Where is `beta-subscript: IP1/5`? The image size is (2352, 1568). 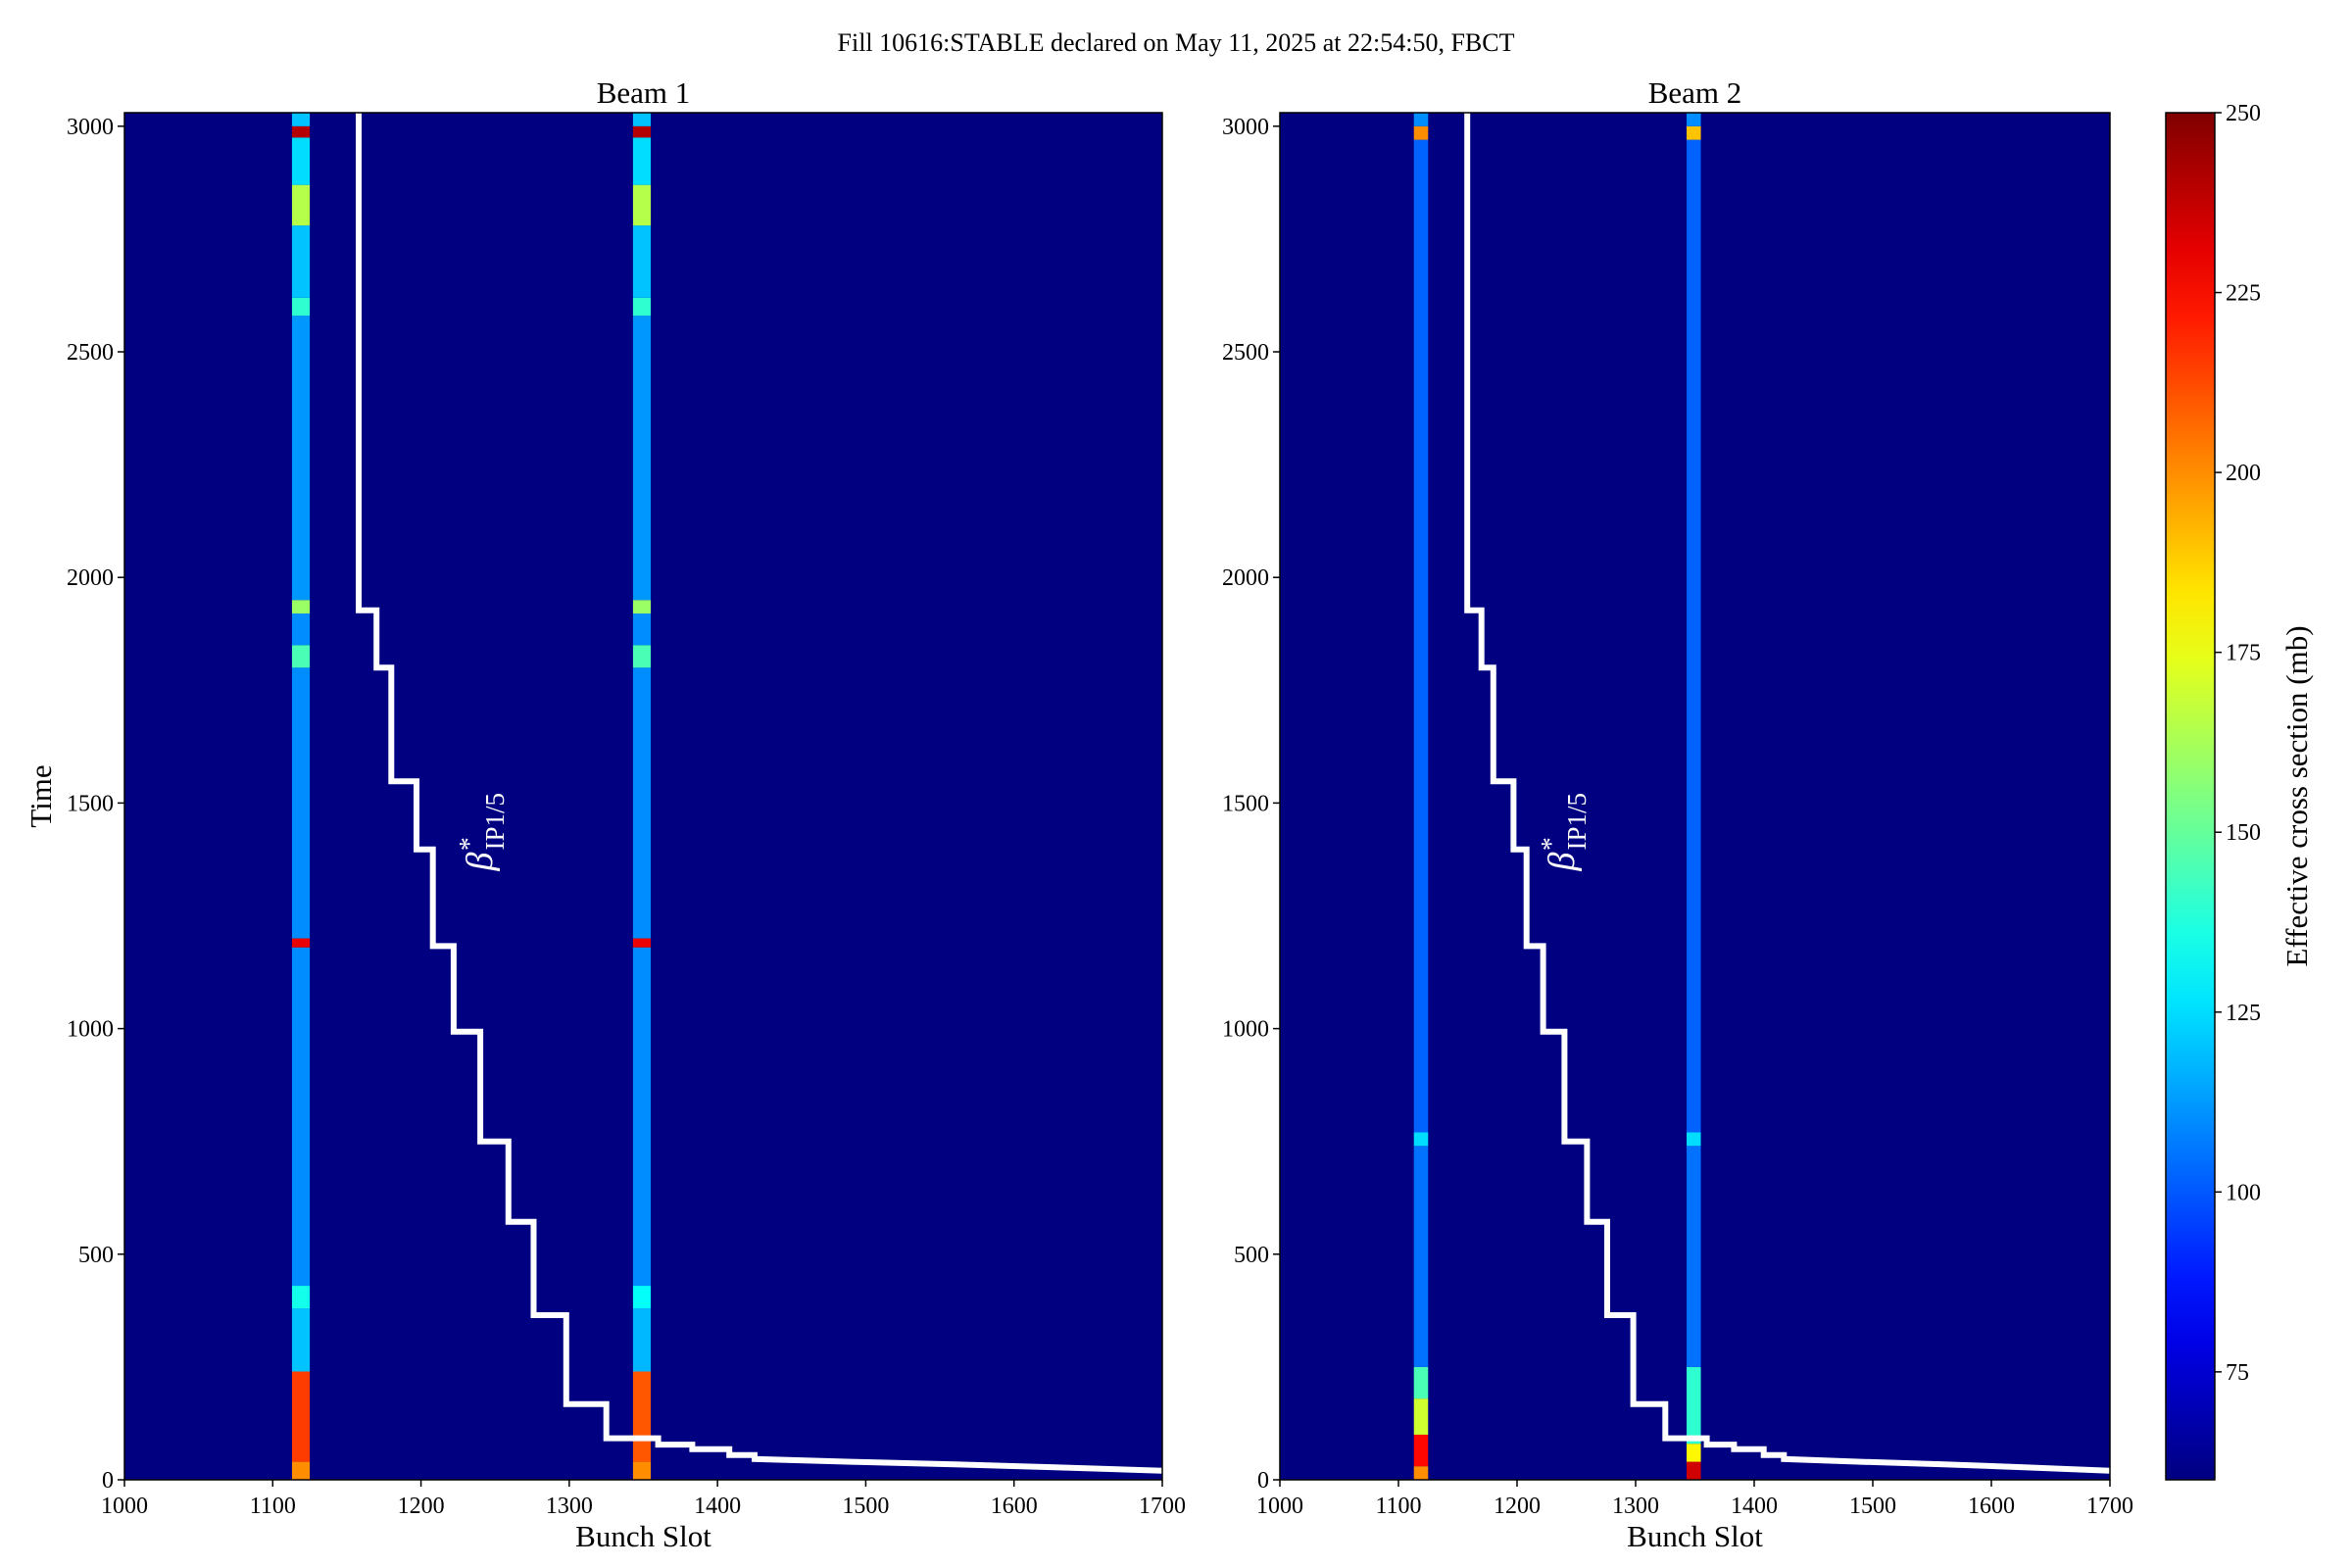
beta-subscript: IP1/5 is located at coordinates (495, 822).